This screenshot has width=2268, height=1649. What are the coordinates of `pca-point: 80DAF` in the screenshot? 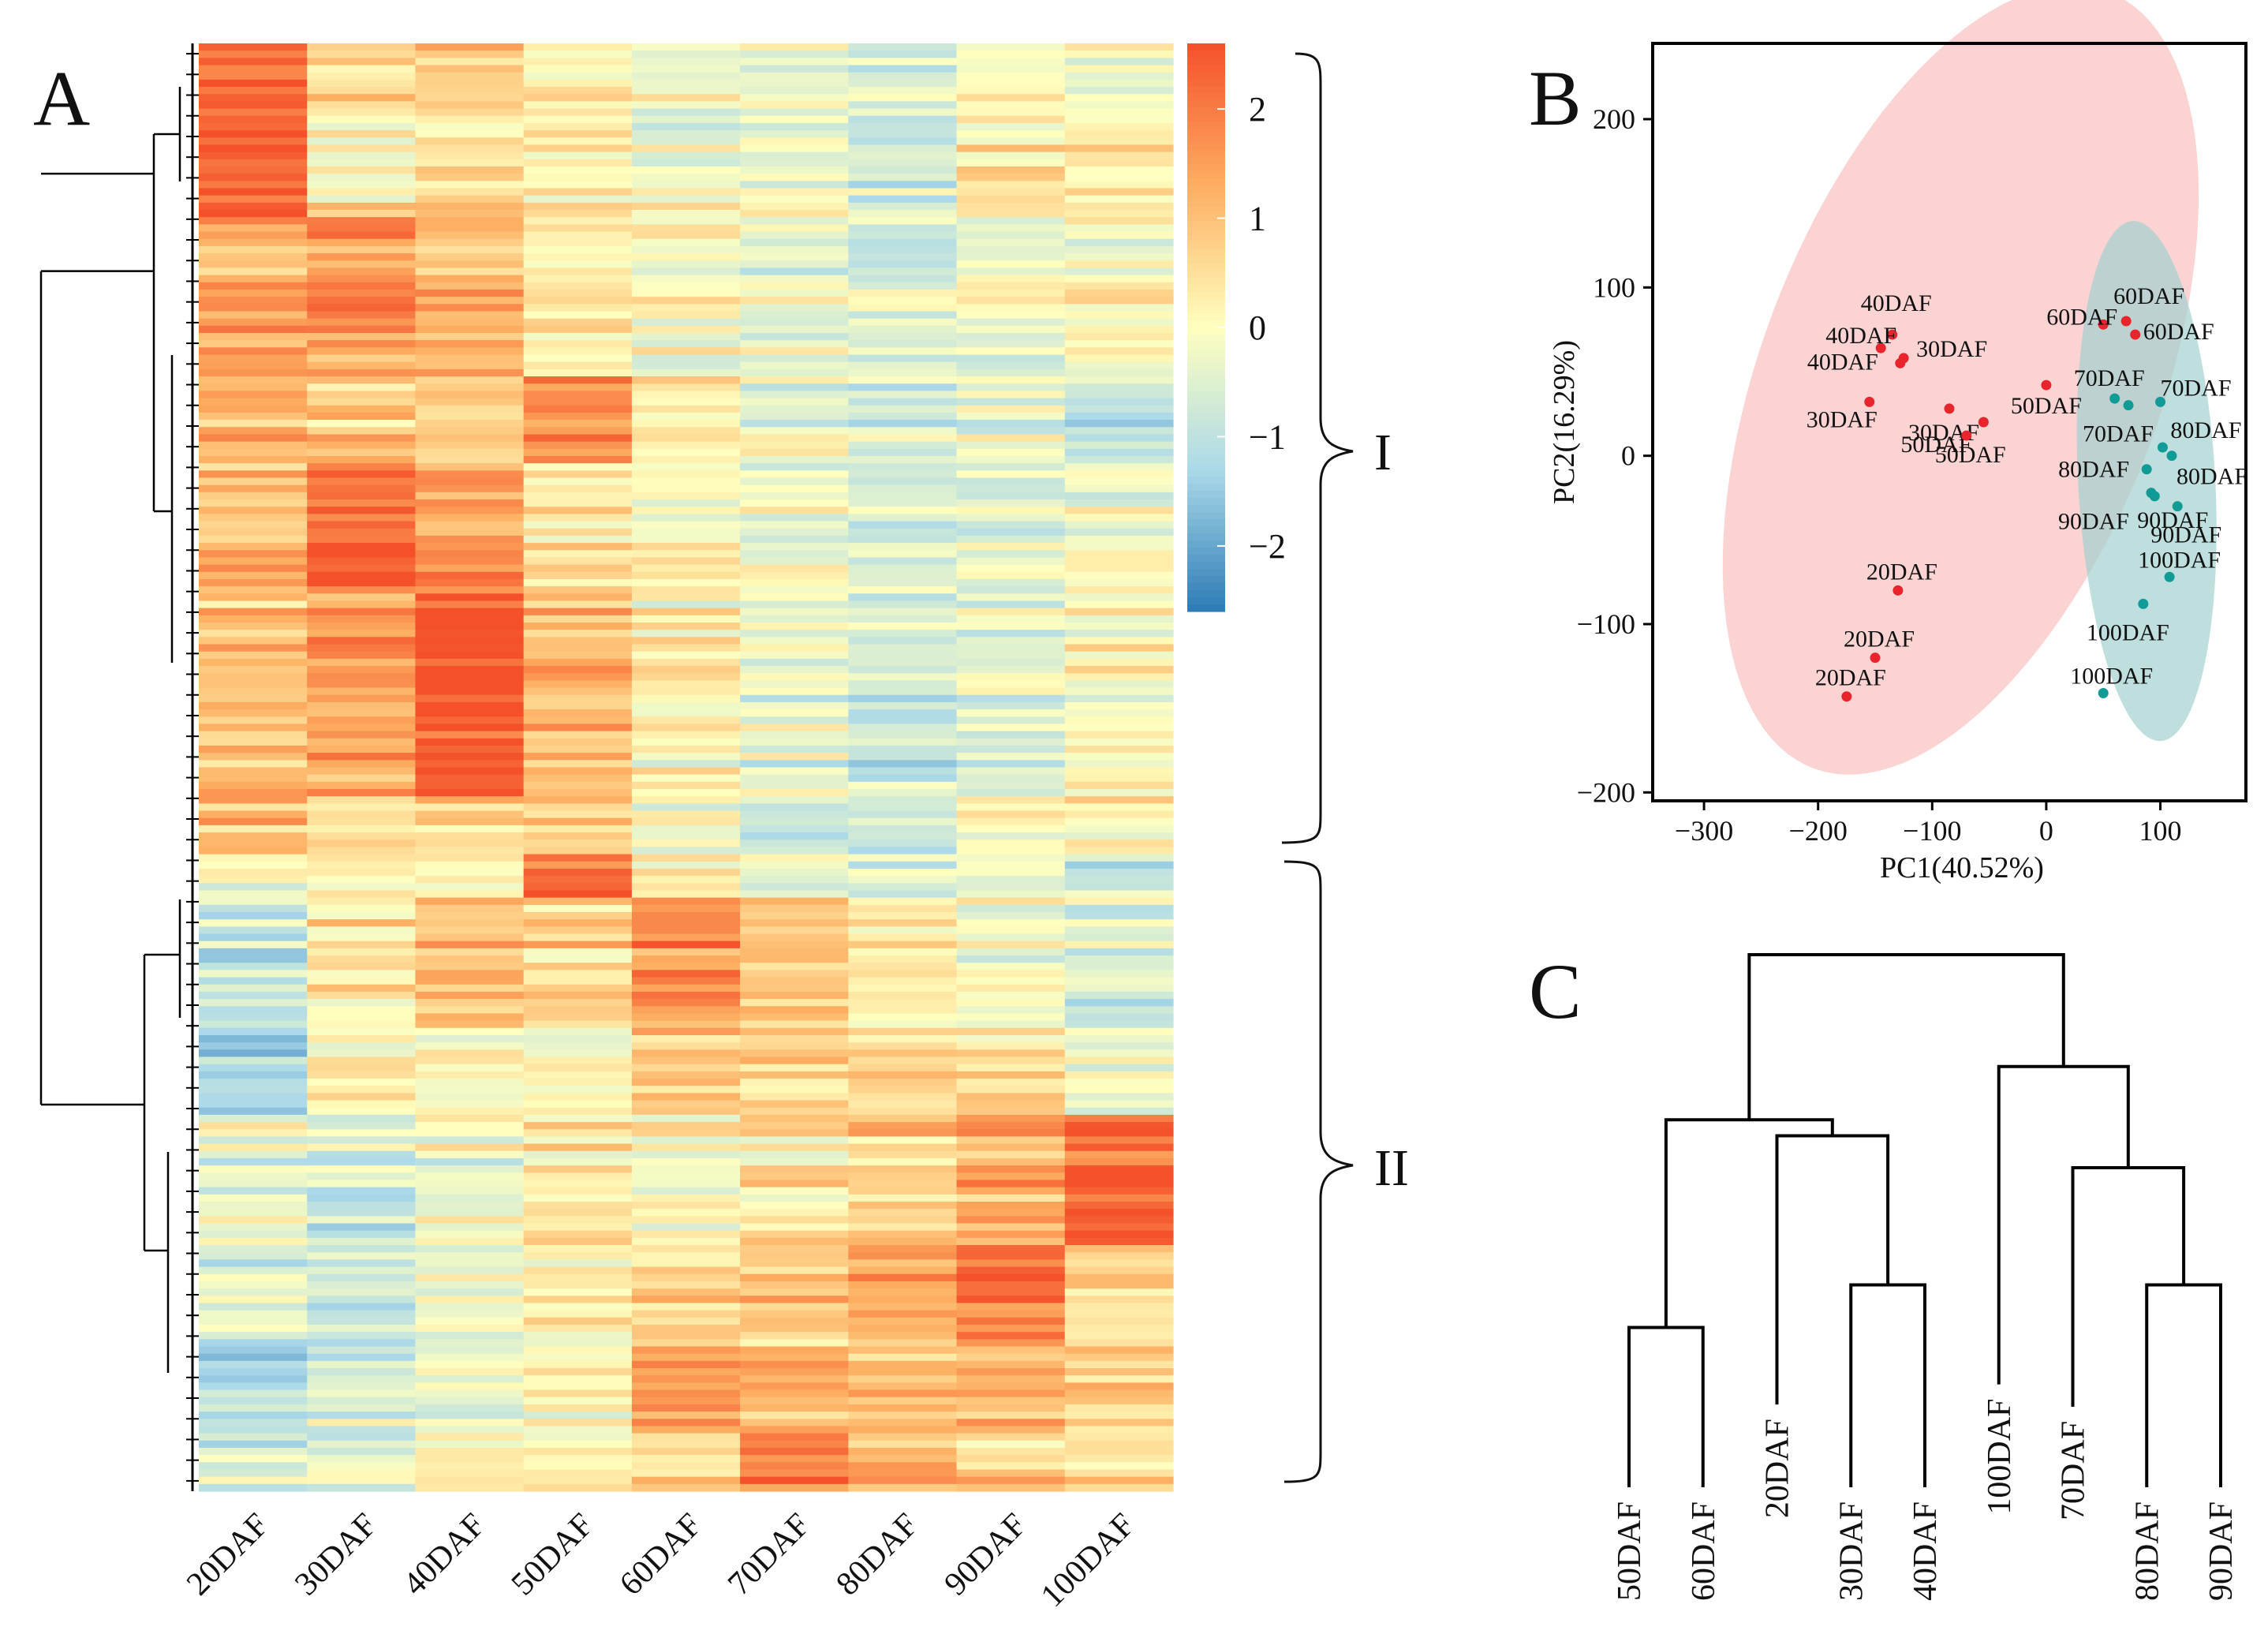 It's located at (2206, 470).